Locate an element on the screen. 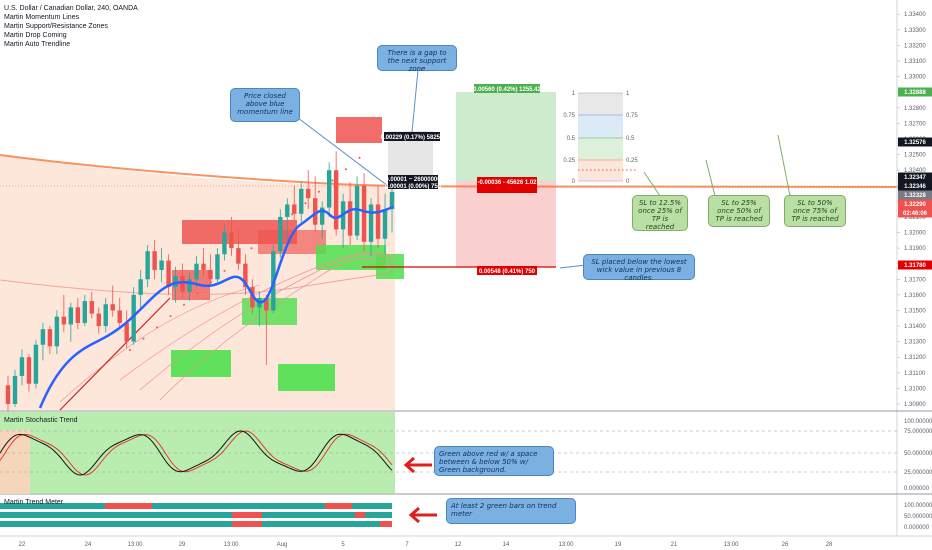  auto-trendline is located at coordinates (115, 354).